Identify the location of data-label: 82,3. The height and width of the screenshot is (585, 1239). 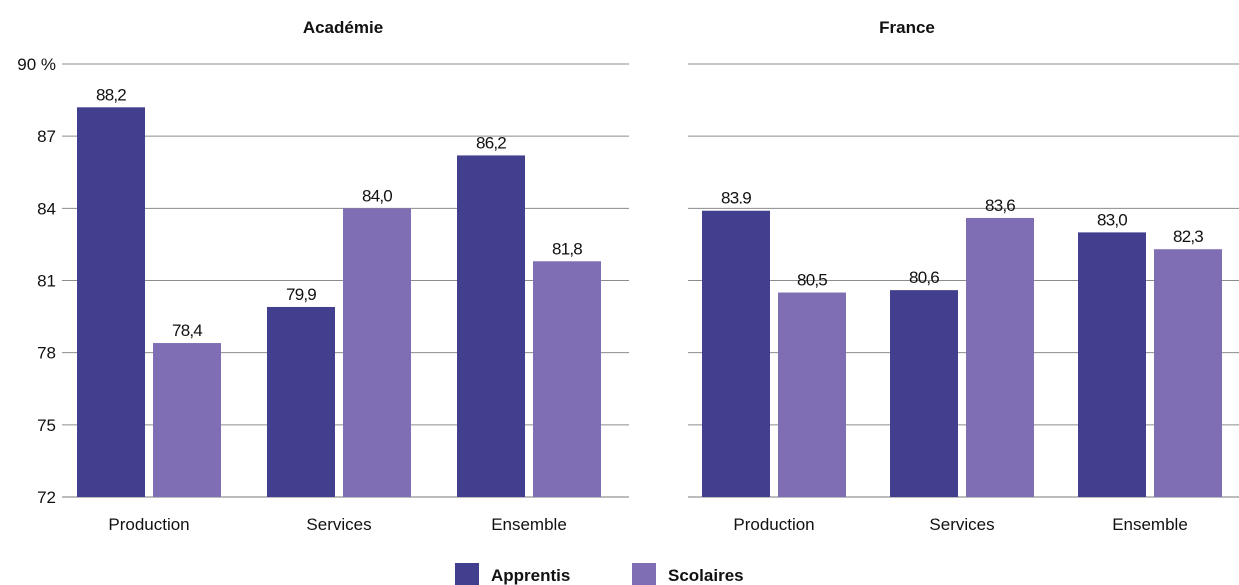
(1188, 236).